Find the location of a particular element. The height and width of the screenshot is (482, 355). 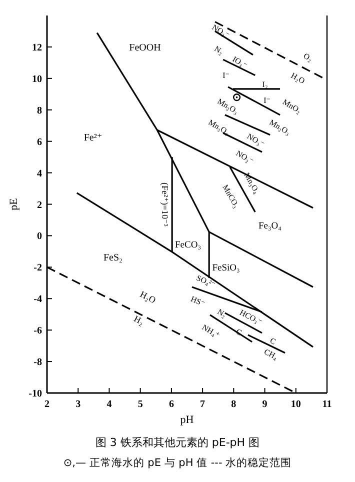

annotation: NO₂⁻ is located at coordinates (245, 157).